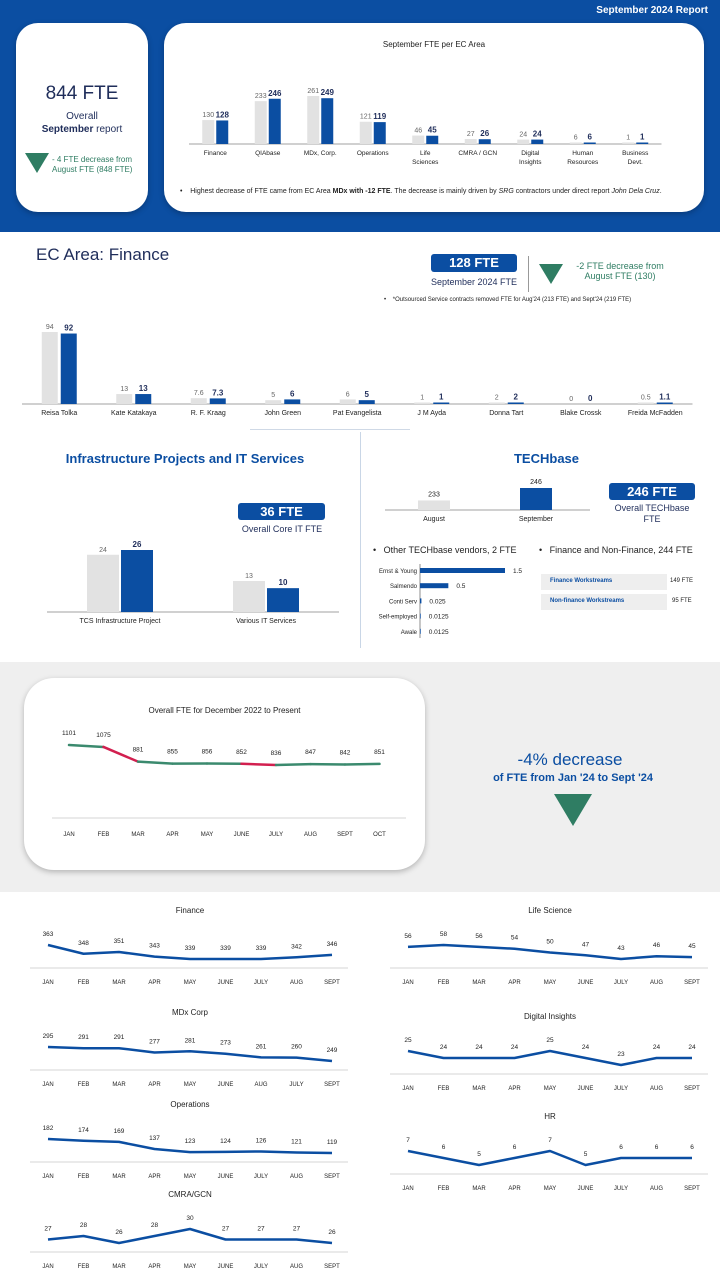  I want to click on summary-month: September, so click(67, 129).